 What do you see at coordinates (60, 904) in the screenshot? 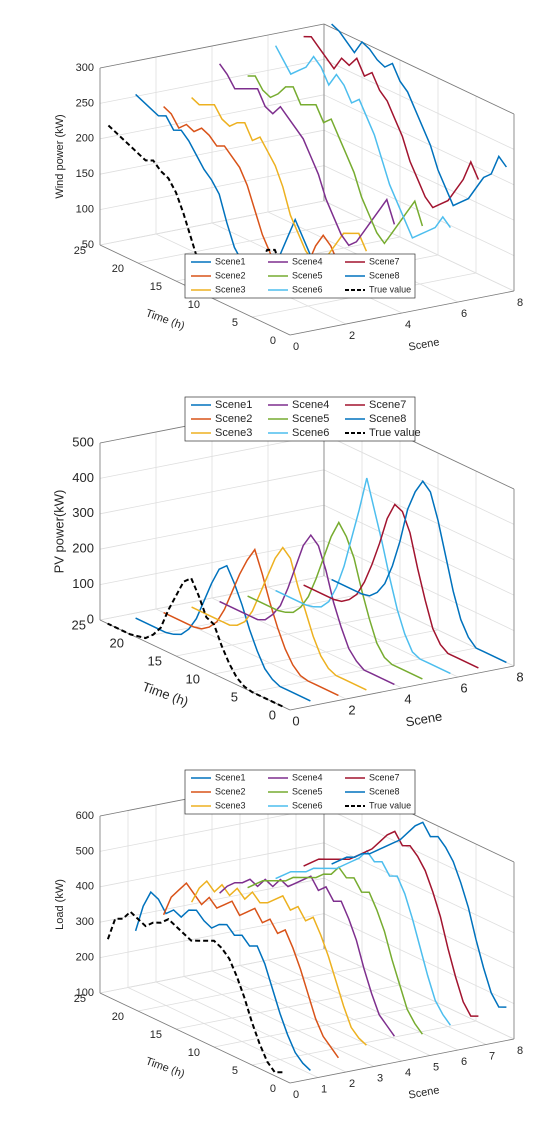
I see `z-axis-label: Load (kW)` at bounding box center [60, 904].